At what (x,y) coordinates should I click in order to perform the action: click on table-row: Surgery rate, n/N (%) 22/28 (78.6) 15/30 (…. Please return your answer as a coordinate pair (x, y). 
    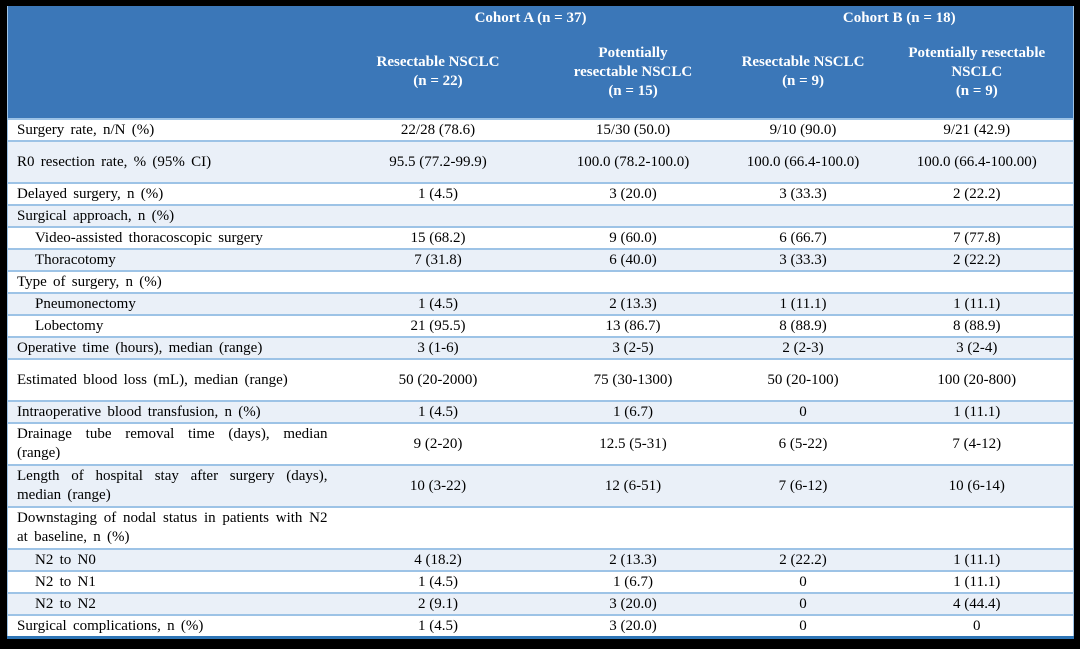
    Looking at the image, I should click on (540, 129).